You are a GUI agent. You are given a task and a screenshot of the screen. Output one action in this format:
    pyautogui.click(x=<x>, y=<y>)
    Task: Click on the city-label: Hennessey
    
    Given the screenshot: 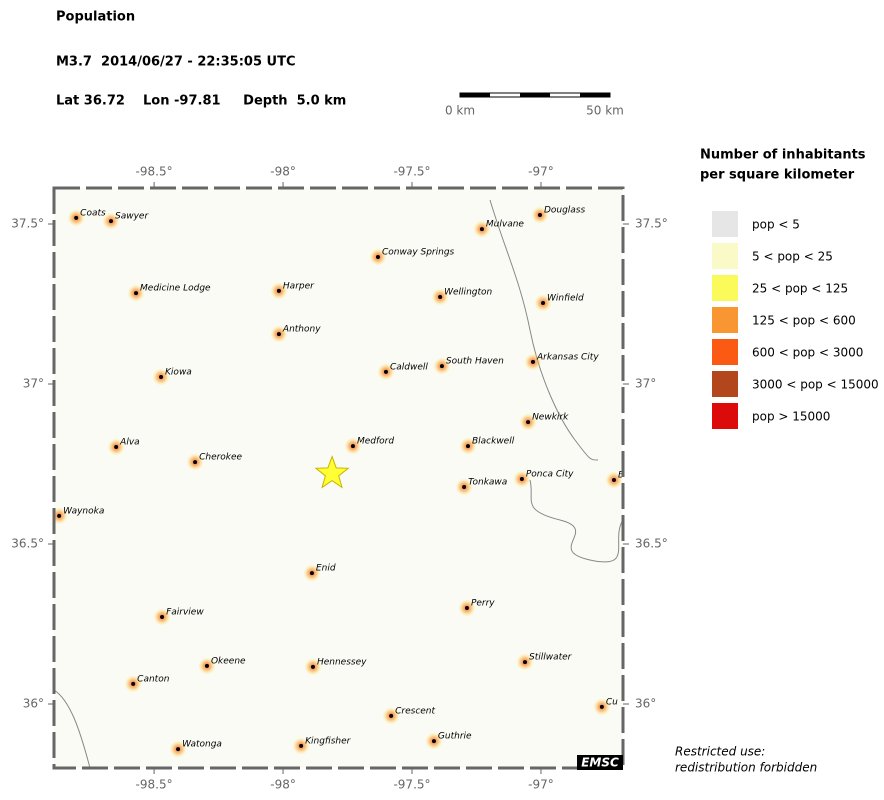 What is the action you would take?
    pyautogui.click(x=342, y=662)
    